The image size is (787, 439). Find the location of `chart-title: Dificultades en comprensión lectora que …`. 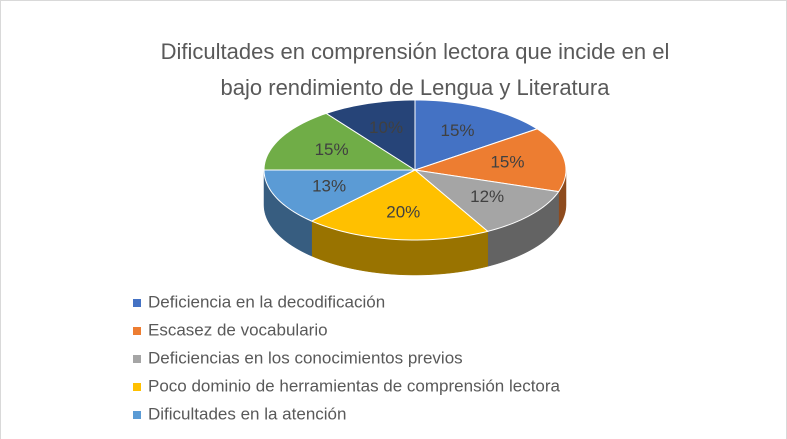

chart-title: Dificultades en comprensión lectora que … is located at coordinates (415, 51).